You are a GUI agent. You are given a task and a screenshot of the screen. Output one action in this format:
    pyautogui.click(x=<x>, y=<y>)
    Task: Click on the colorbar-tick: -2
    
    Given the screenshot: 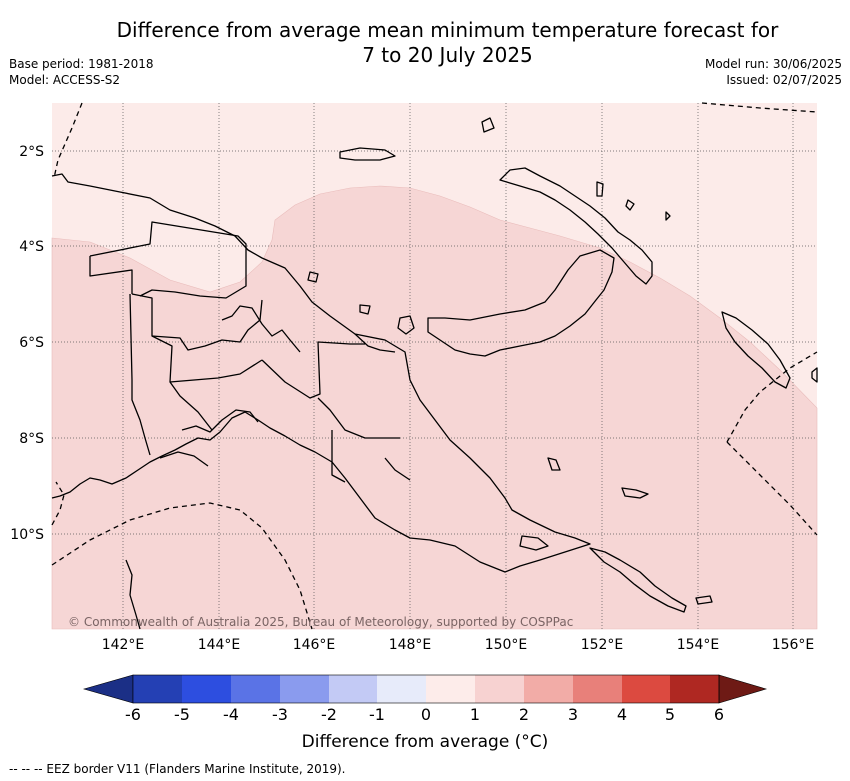 What is the action you would take?
    pyautogui.click(x=329, y=714)
    